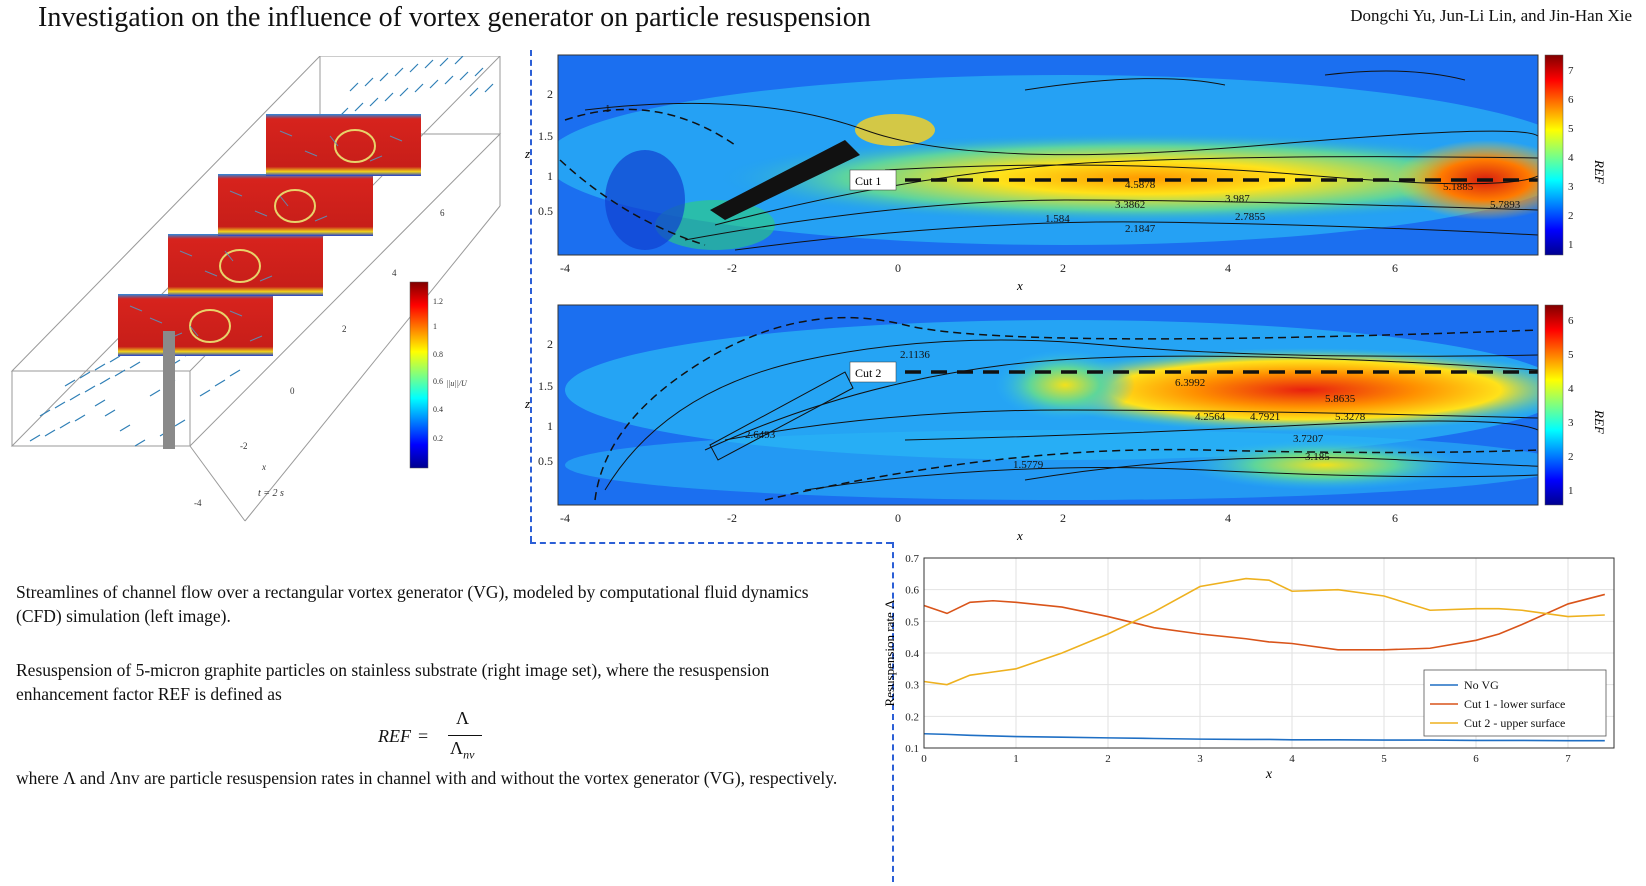 This screenshot has height=886, width=1646. What do you see at coordinates (1250, 217) in the screenshot?
I see `contour-label: 2.7855` at bounding box center [1250, 217].